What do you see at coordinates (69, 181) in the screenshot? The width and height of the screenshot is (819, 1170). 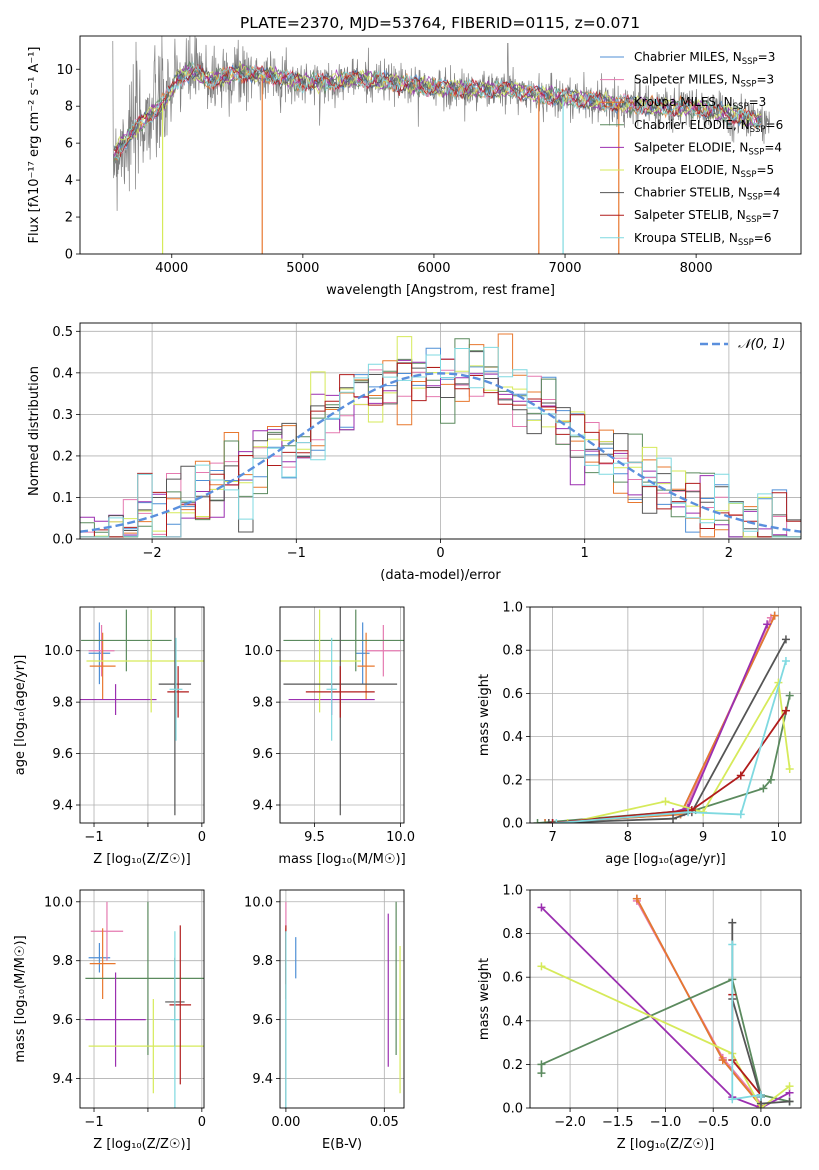 I see `y-tick-label: 4` at bounding box center [69, 181].